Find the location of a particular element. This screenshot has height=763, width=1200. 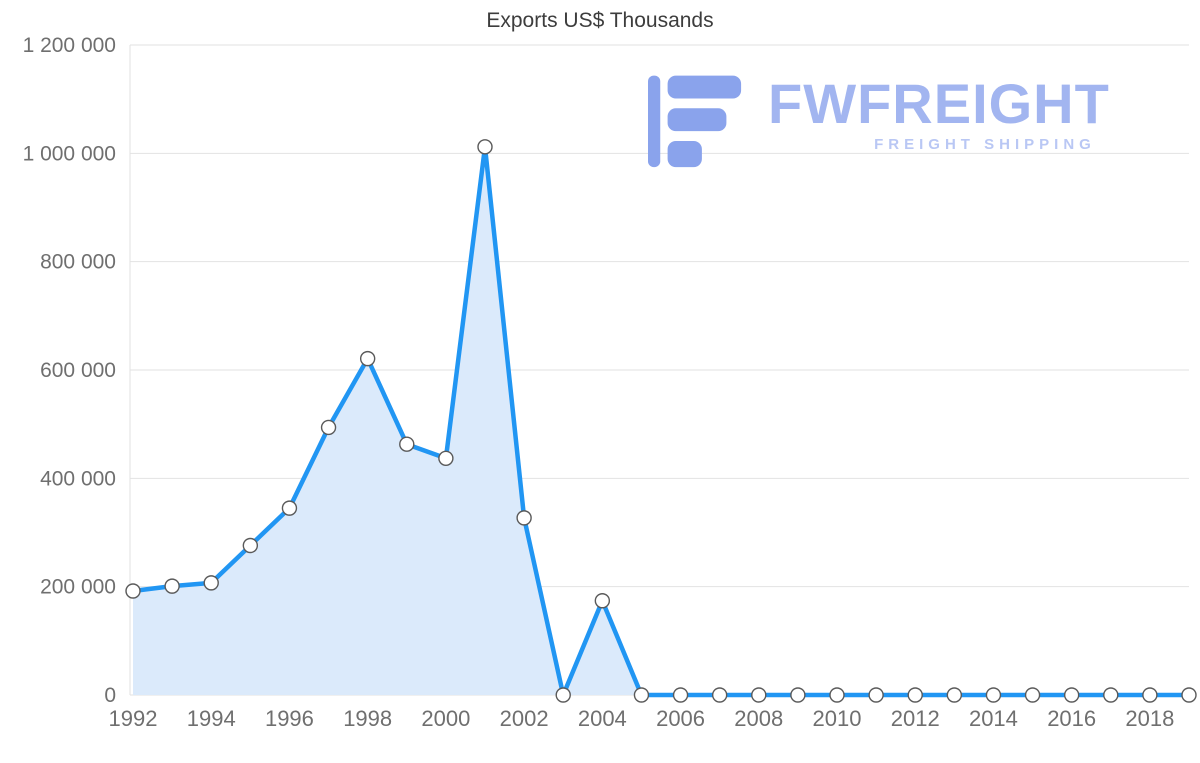

logo-bars is located at coordinates (695, 121).